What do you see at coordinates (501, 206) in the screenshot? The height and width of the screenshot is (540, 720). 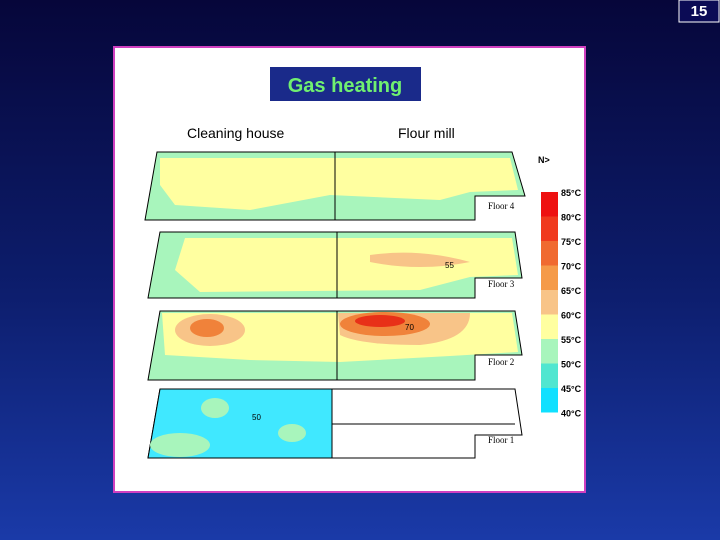 I see `floor-label: Floor 4` at bounding box center [501, 206].